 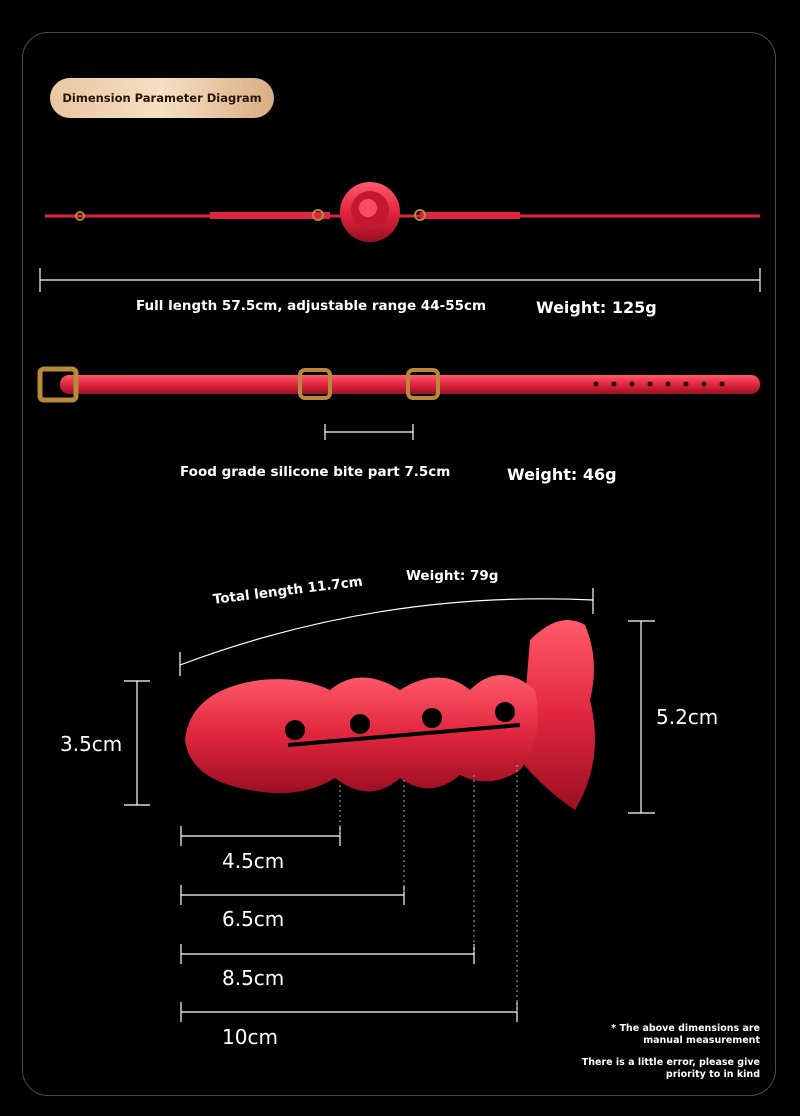 What do you see at coordinates (562, 474) in the screenshot?
I see `weight-46g-label: Weight: 46g` at bounding box center [562, 474].